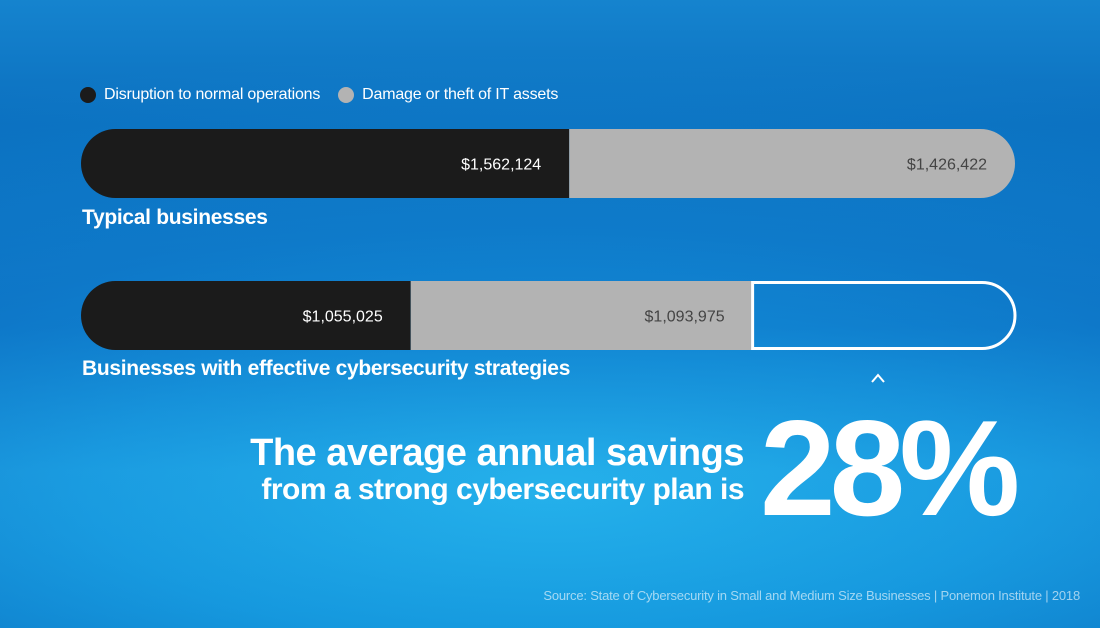  What do you see at coordinates (497, 453) in the screenshot?
I see `headline-line-1: The average annual savings` at bounding box center [497, 453].